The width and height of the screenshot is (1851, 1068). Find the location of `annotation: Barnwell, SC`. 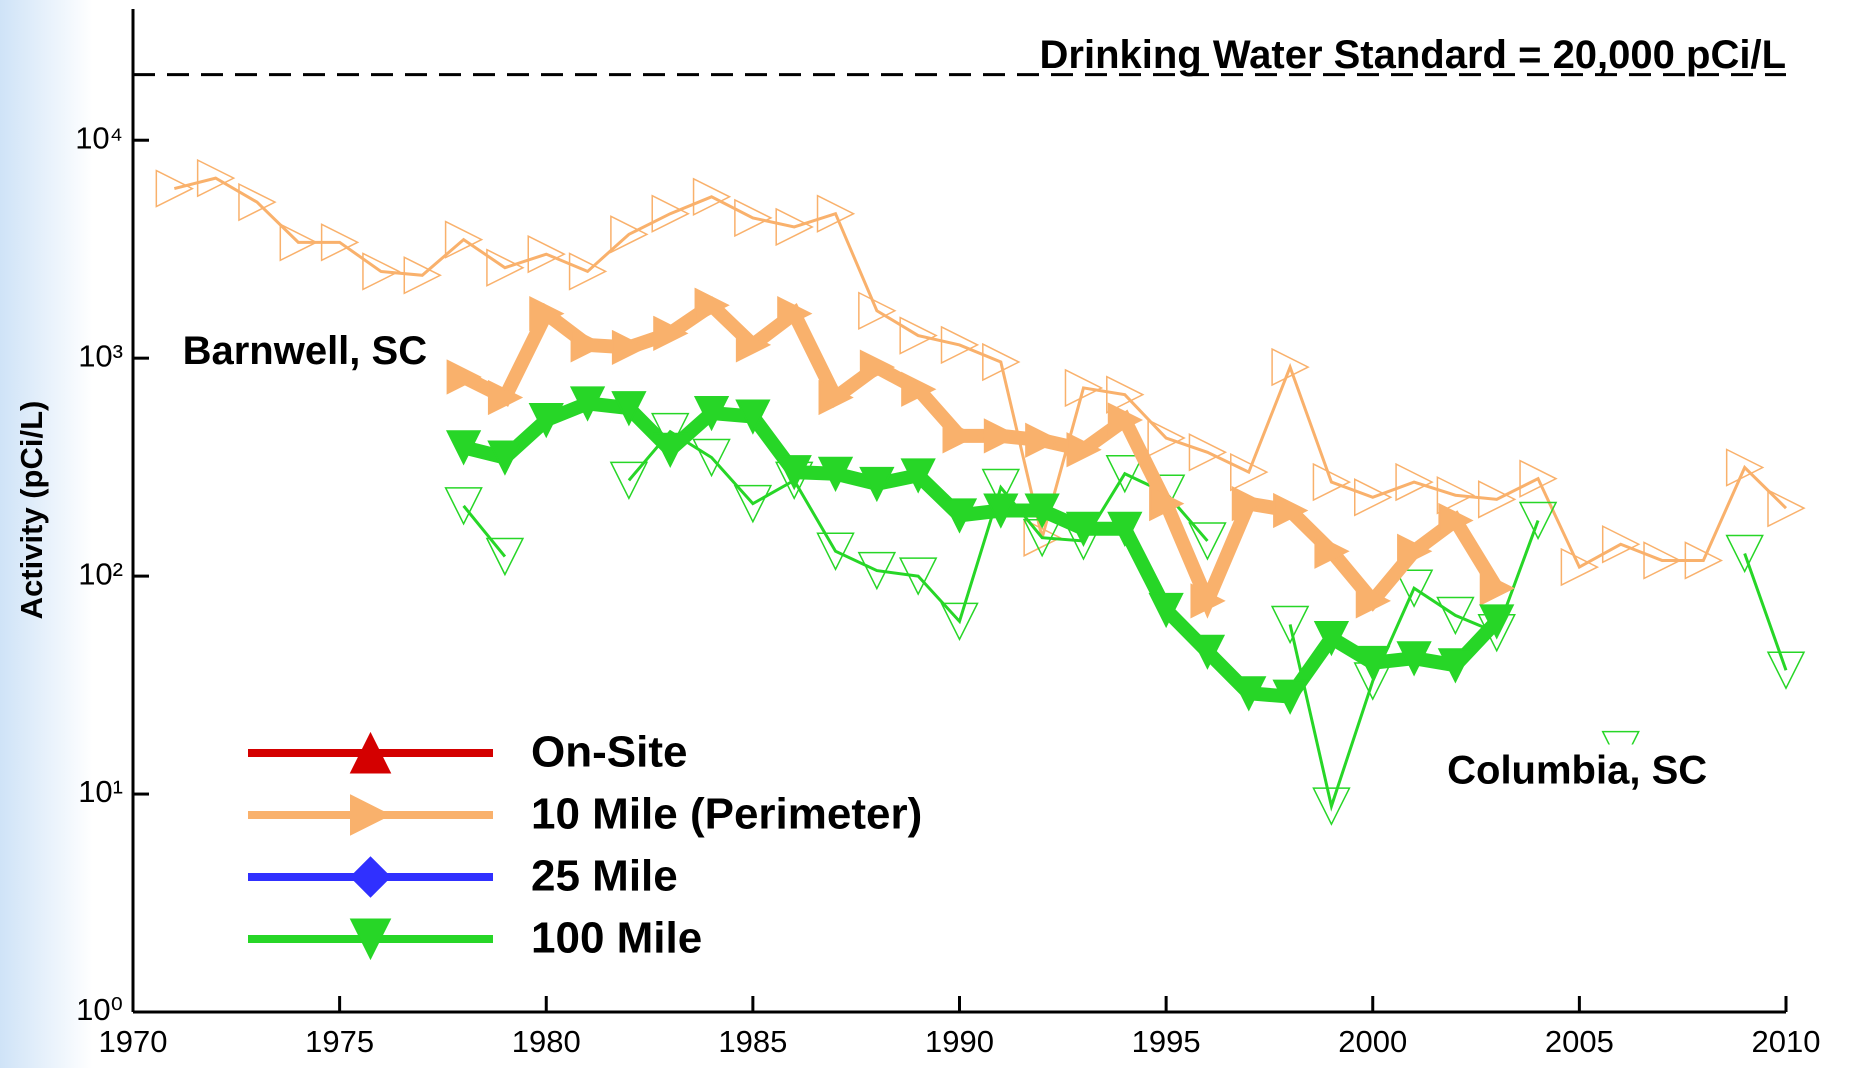

annotation: Barnwell, SC is located at coordinates (305, 351).